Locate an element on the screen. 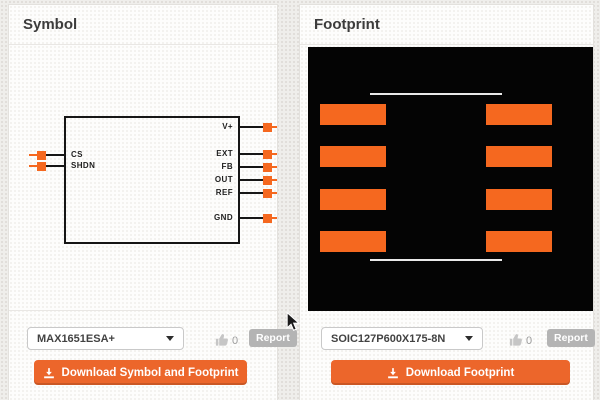 This screenshot has height=400, width=600. symbol-like-count: 0 is located at coordinates (235, 341).